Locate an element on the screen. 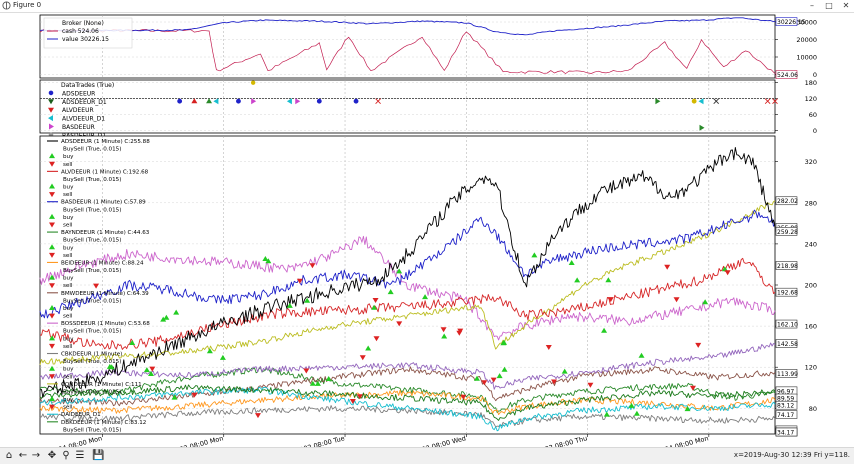 The width and height of the screenshot is (854, 464). price-series-dbkdeeur is located at coordinates (407, 402).